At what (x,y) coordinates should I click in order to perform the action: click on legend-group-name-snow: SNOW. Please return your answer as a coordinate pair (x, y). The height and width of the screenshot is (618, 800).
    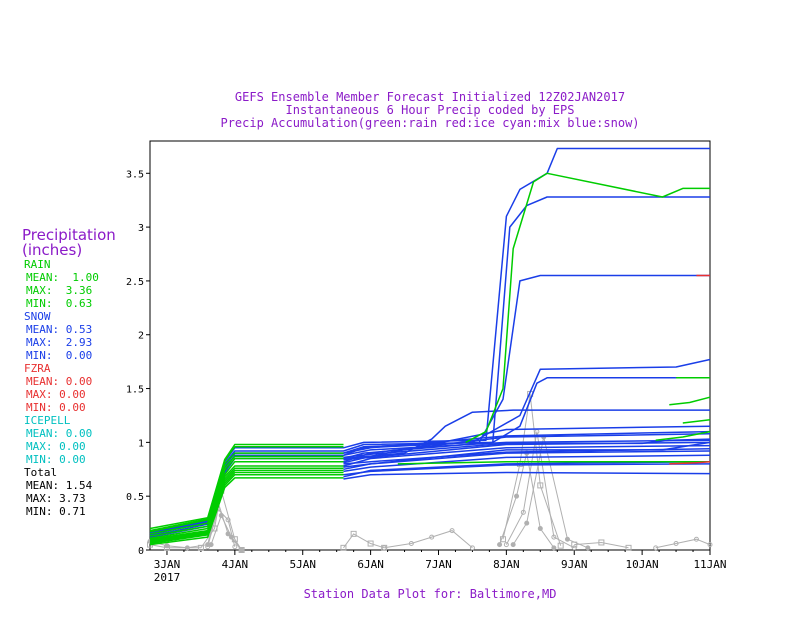
    Looking at the image, I should click on (37, 316).